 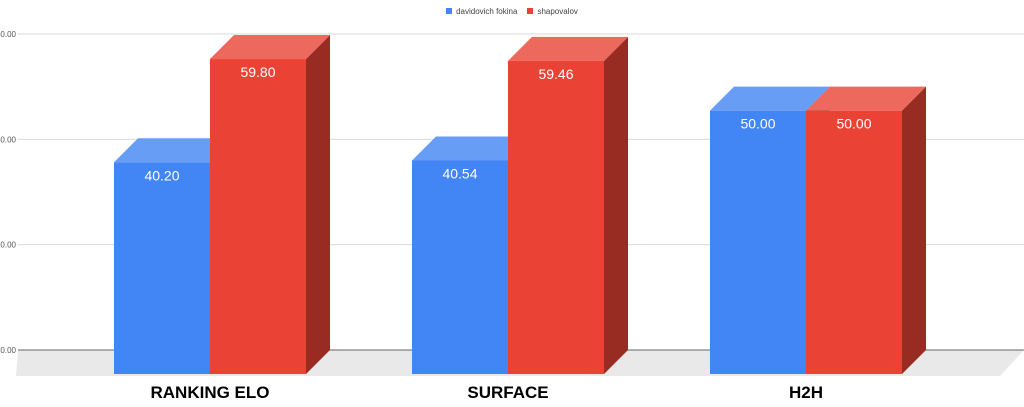 What do you see at coordinates (770, 98) in the screenshot?
I see `bar-2-0-top` at bounding box center [770, 98].